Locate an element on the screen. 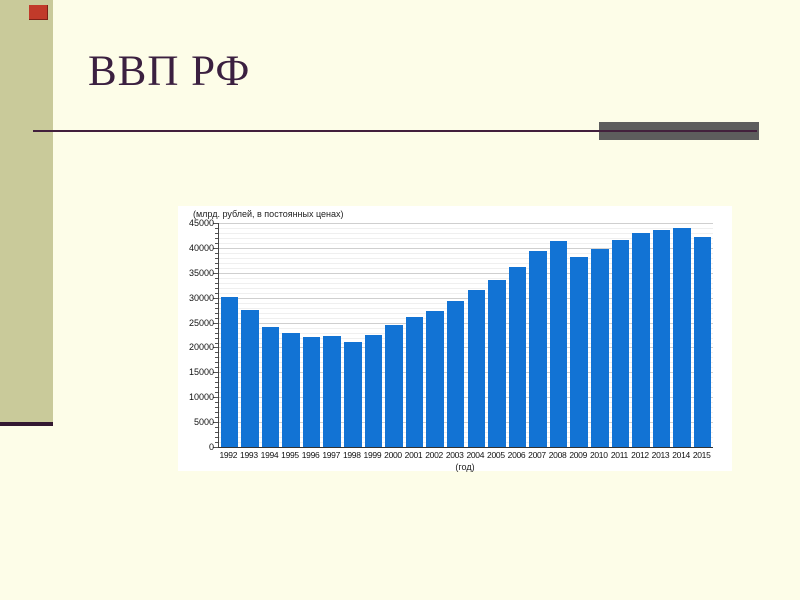 This screenshot has height=600, width=800. bar-1999 is located at coordinates (373, 390).